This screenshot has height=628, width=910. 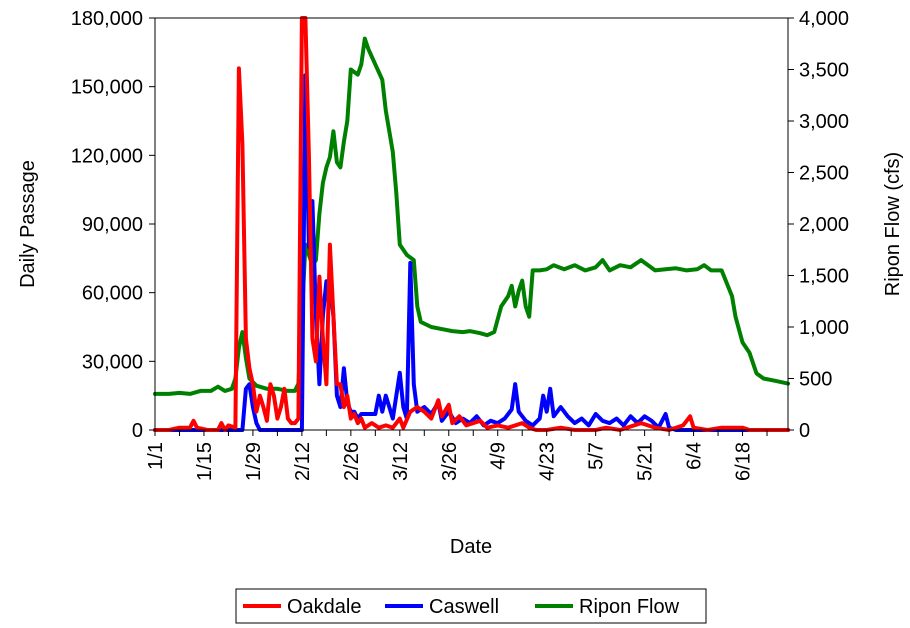 I want to click on y2-tick-label: 0, so click(x=804, y=431).